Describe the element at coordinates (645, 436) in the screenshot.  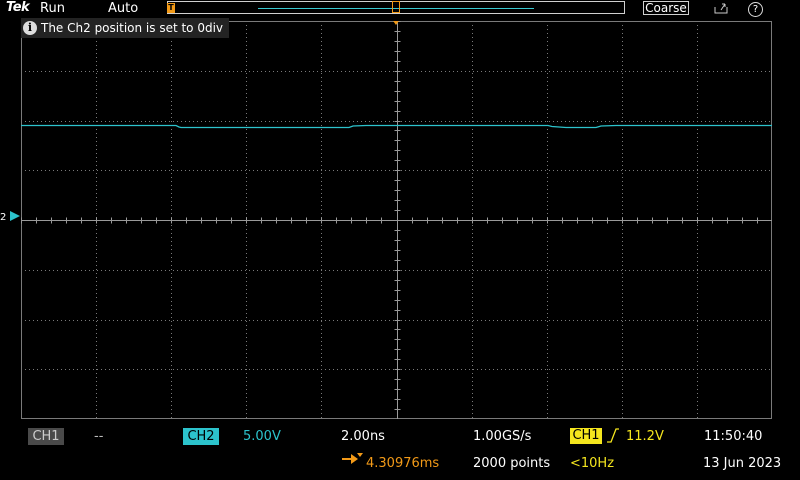
I see `trigger-level: 11.2V` at that location.